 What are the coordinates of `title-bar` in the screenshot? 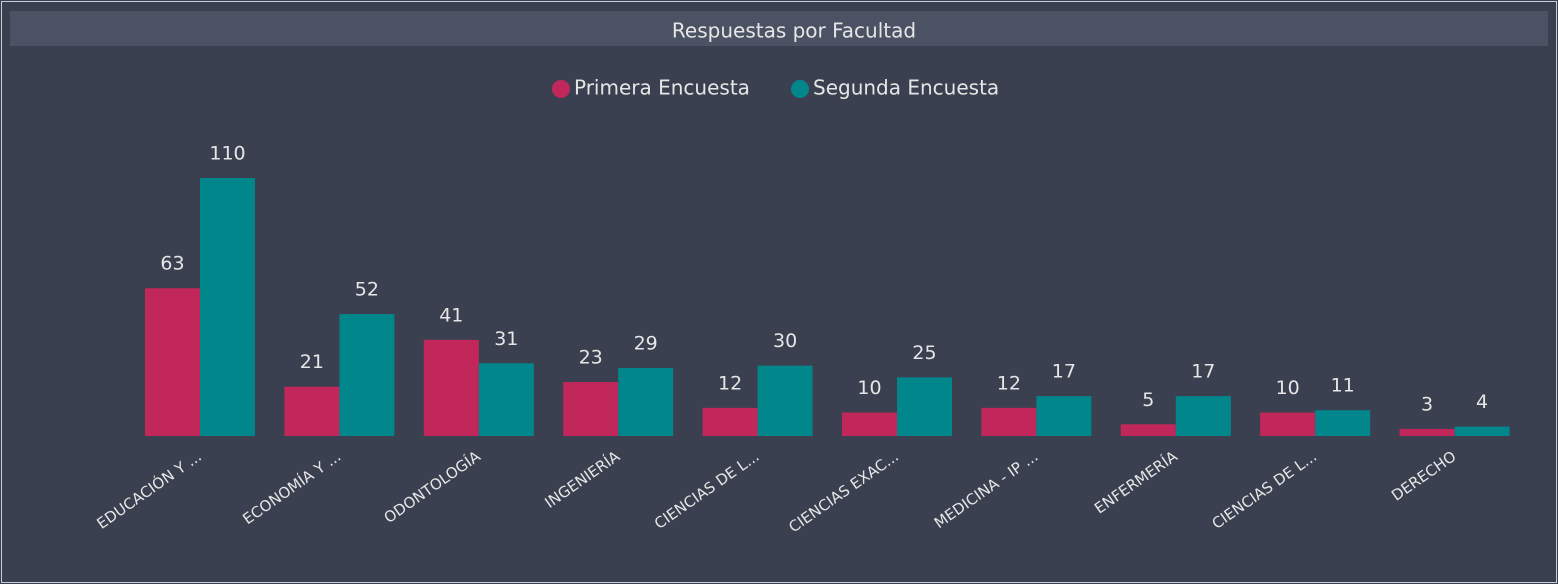 It's located at (779, 28).